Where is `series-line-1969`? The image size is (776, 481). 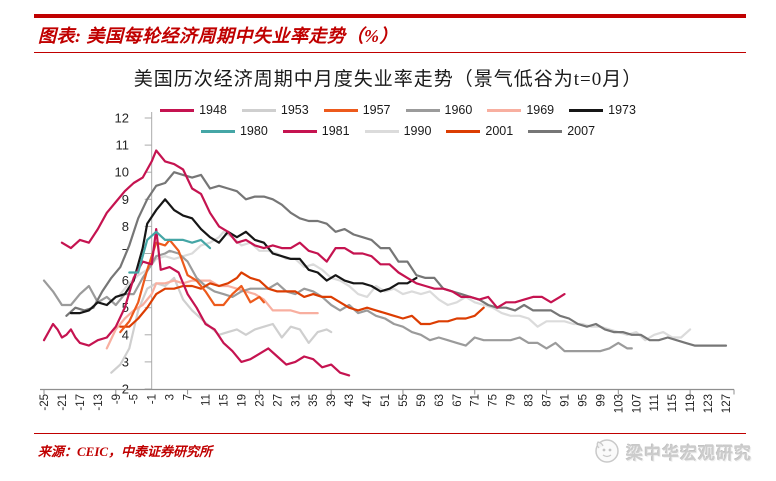 series-line-1969 is located at coordinates (212, 314).